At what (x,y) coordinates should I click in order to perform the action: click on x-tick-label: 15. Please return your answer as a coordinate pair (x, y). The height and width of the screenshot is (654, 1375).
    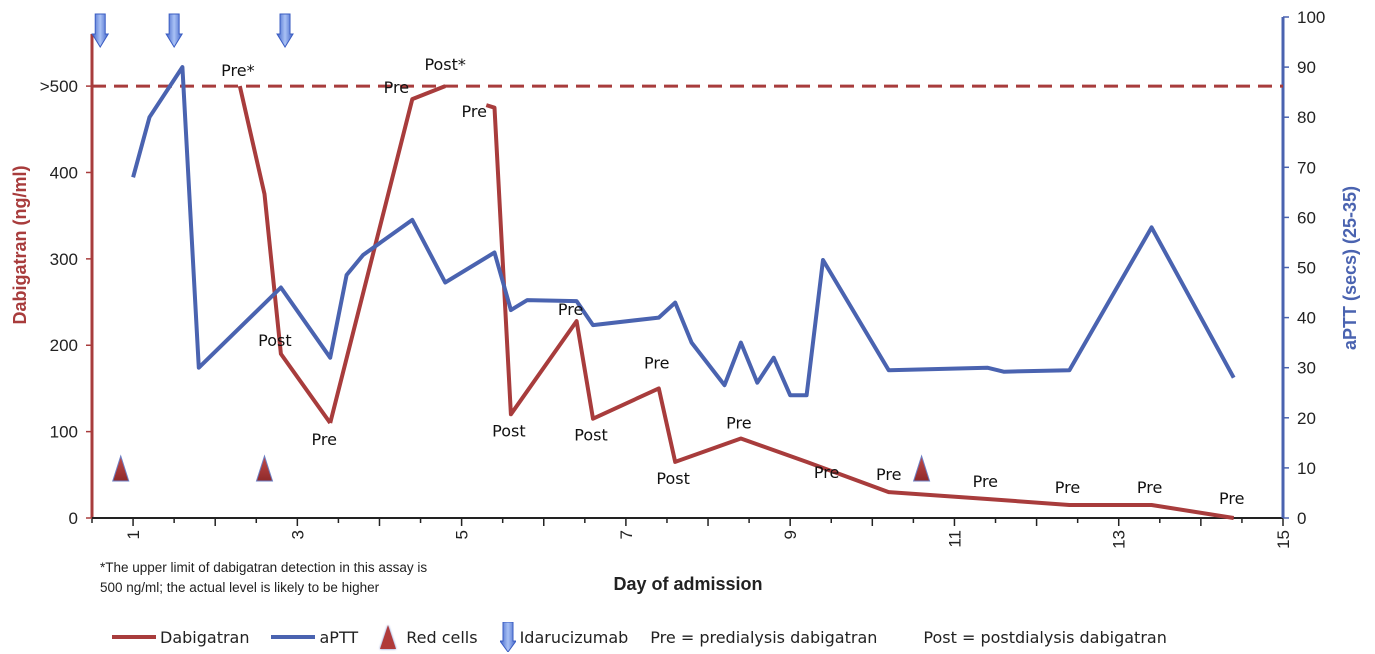
    Looking at the image, I should click on (1283, 539).